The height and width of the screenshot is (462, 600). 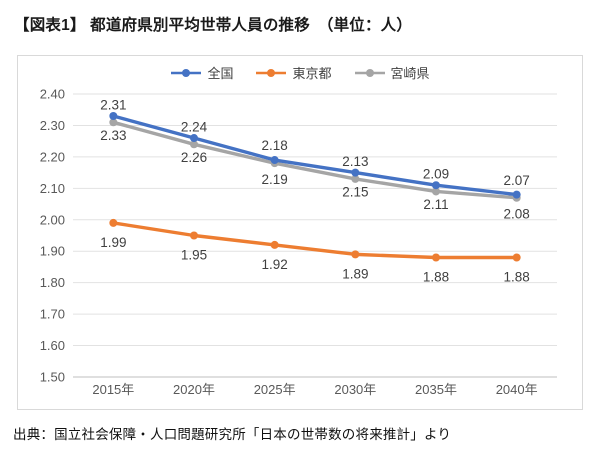 What do you see at coordinates (113, 389) in the screenshot?
I see `x-tick-label: 2015年` at bounding box center [113, 389].